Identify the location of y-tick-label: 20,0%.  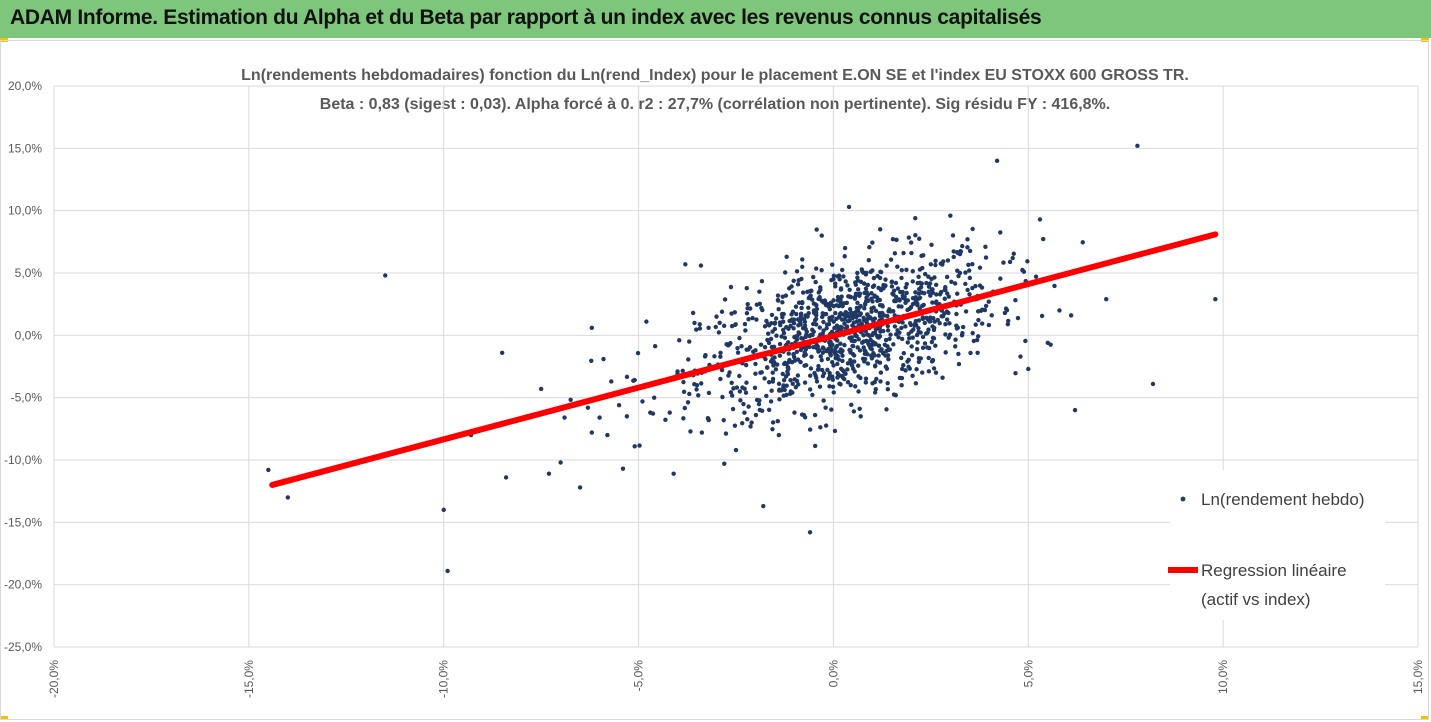
(25, 86).